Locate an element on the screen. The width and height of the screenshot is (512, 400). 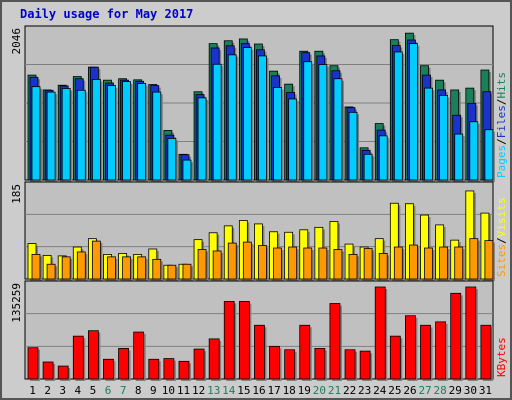
legend-pages: Pages is located at coordinates (501, 161).